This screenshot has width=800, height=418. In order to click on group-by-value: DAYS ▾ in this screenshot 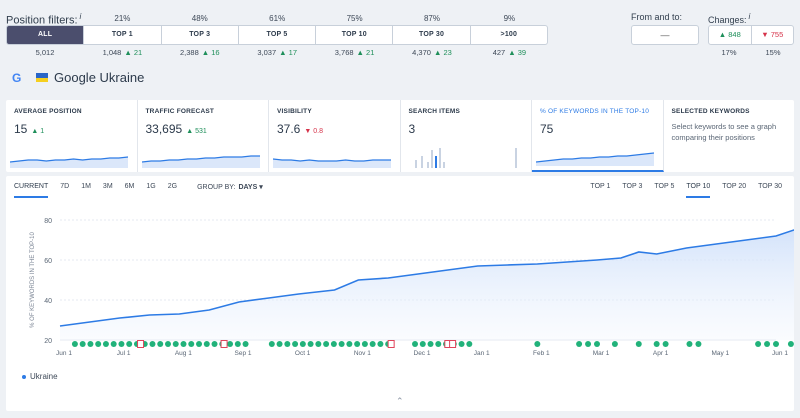, I will do `click(250, 187)`.